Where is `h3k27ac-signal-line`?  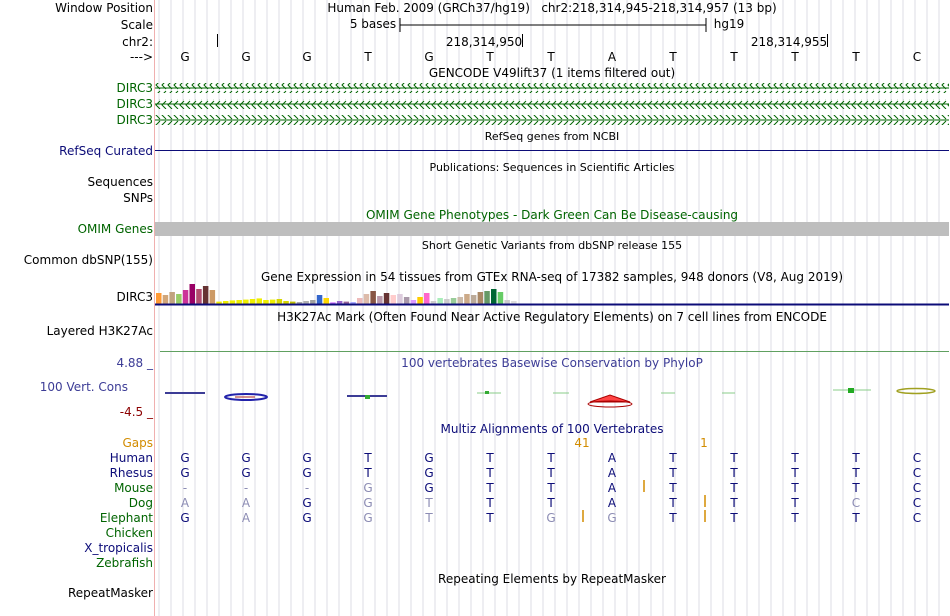 h3k27ac-signal-line is located at coordinates (554, 351).